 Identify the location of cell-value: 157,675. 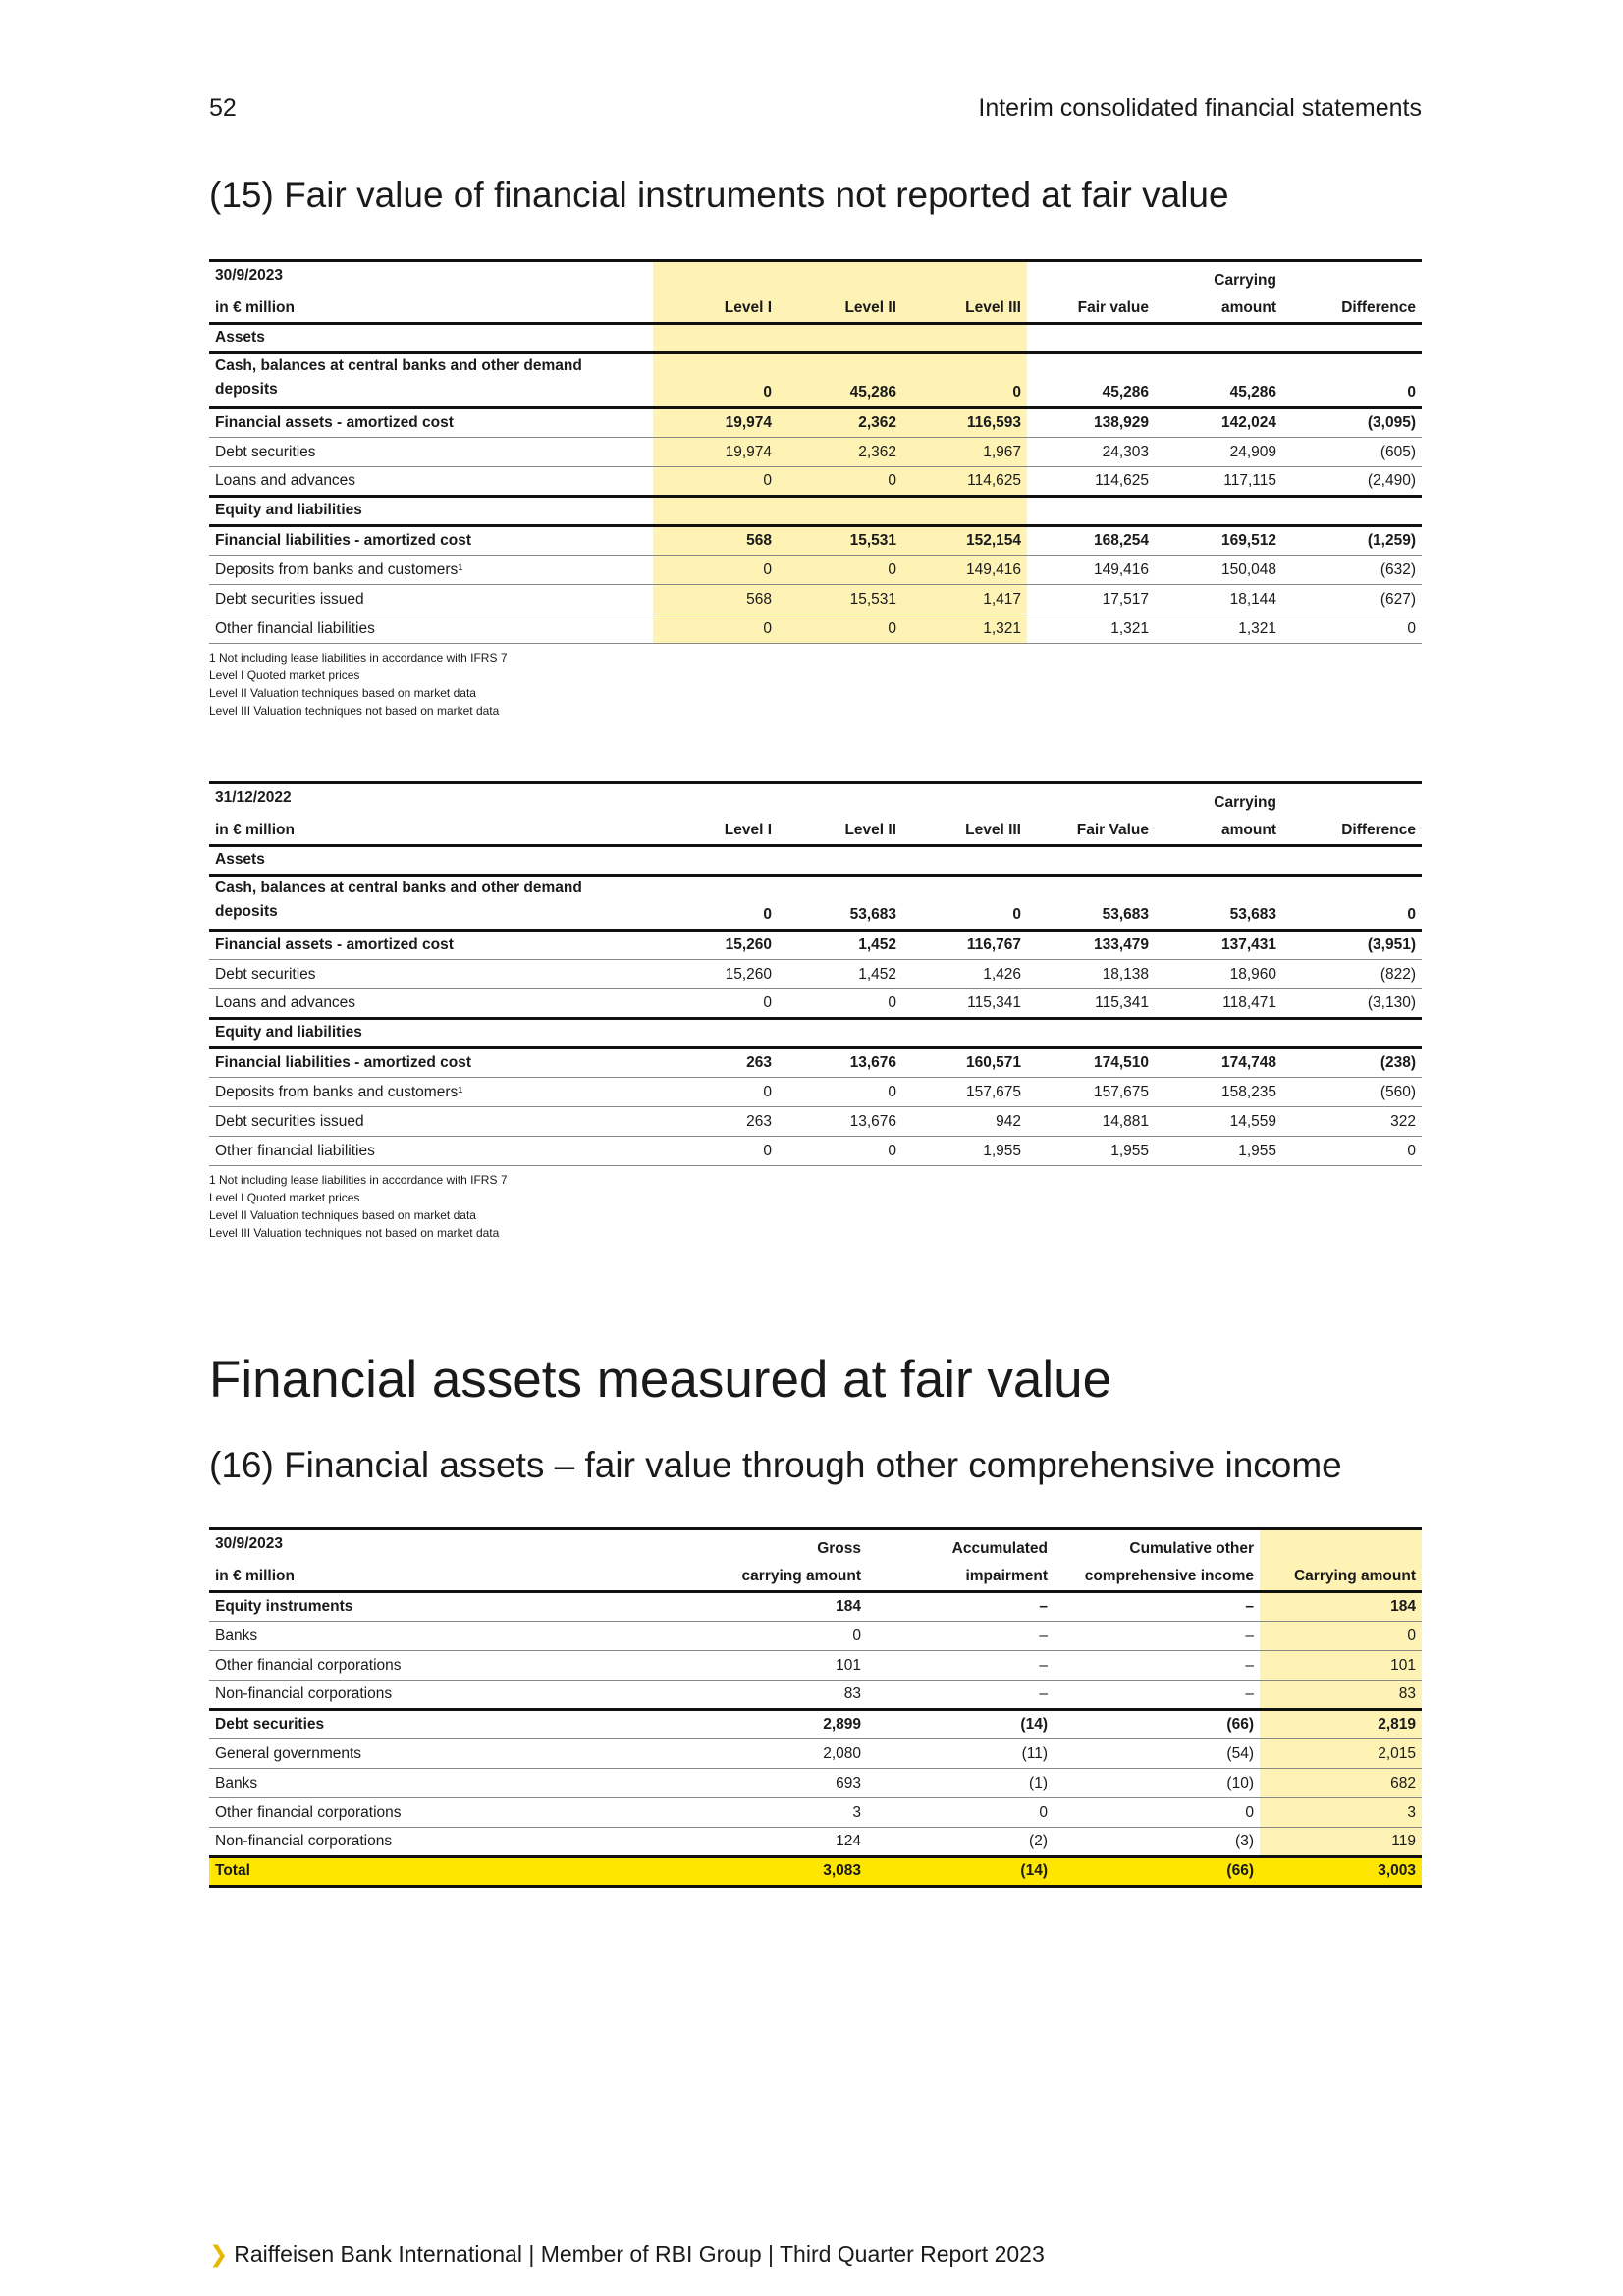
(1091, 1092).